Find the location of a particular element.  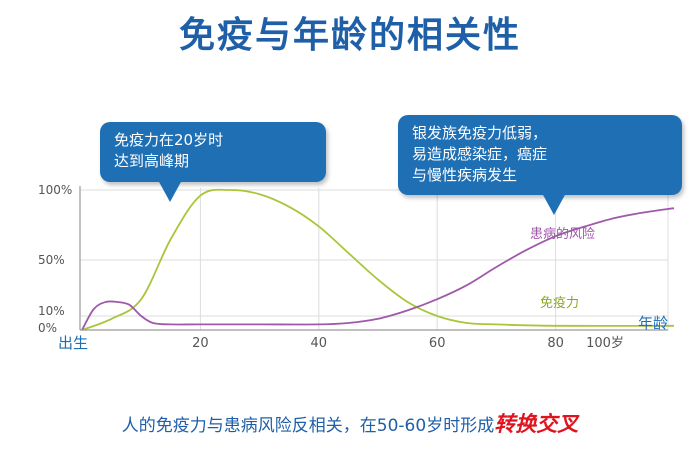

y-tick-label: 0% is located at coordinates (47, 328).